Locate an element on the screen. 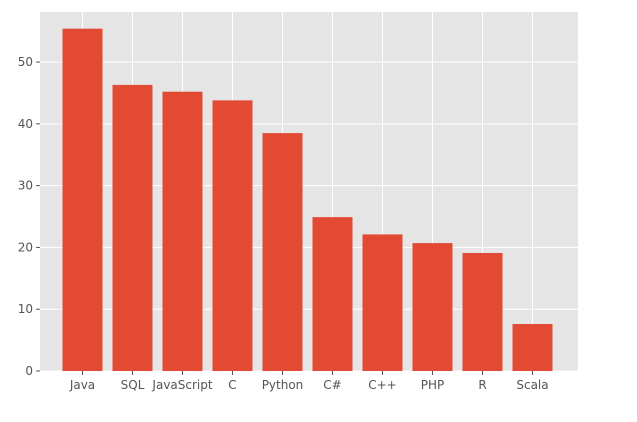  bar-php is located at coordinates (432, 307).